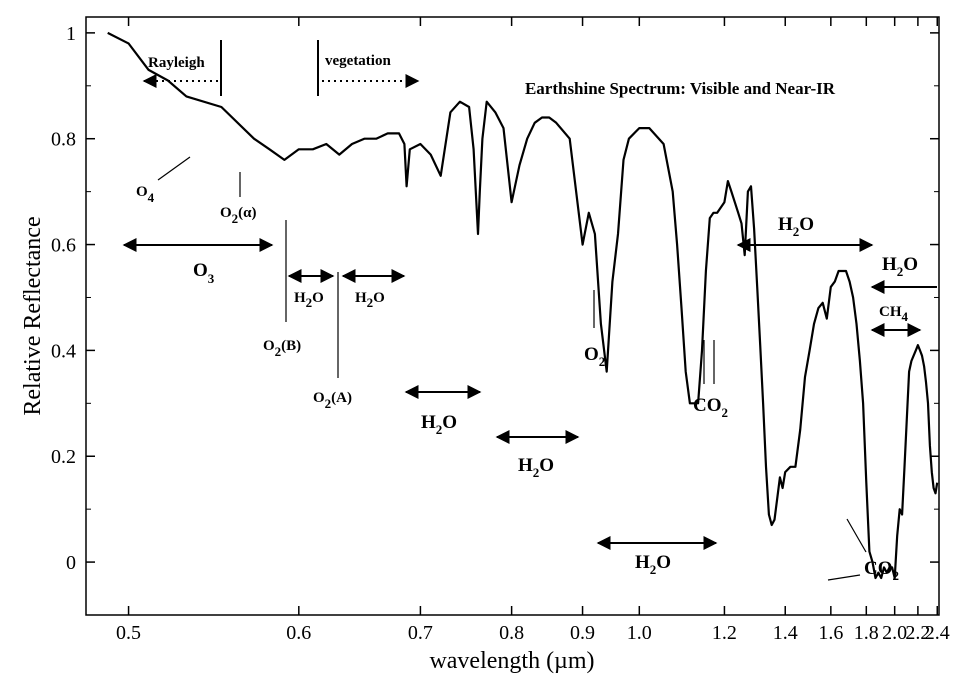 Image resolution: width=965 pixels, height=689 pixels. Describe the element at coordinates (282, 348) in the screenshot. I see `o2-b-label: O2(B)` at that location.